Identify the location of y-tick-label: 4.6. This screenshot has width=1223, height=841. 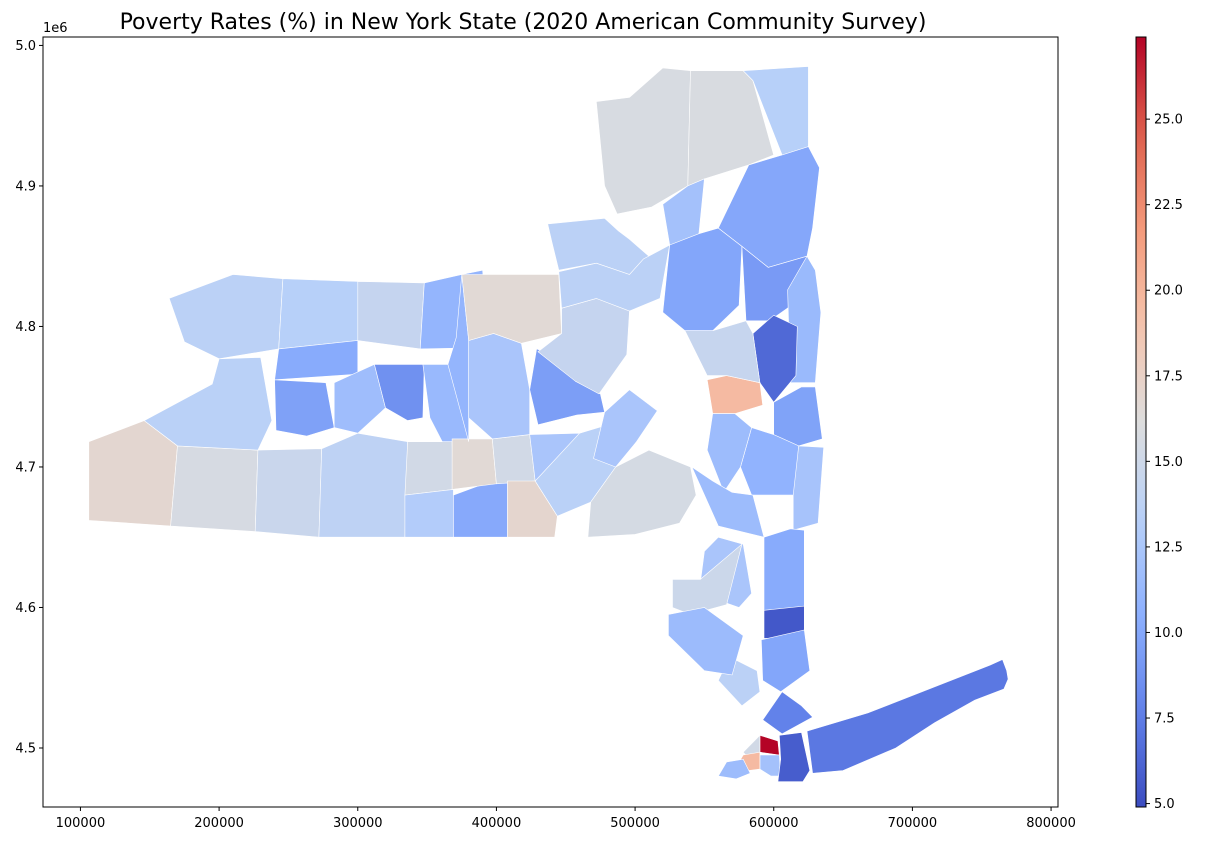
(25, 608).